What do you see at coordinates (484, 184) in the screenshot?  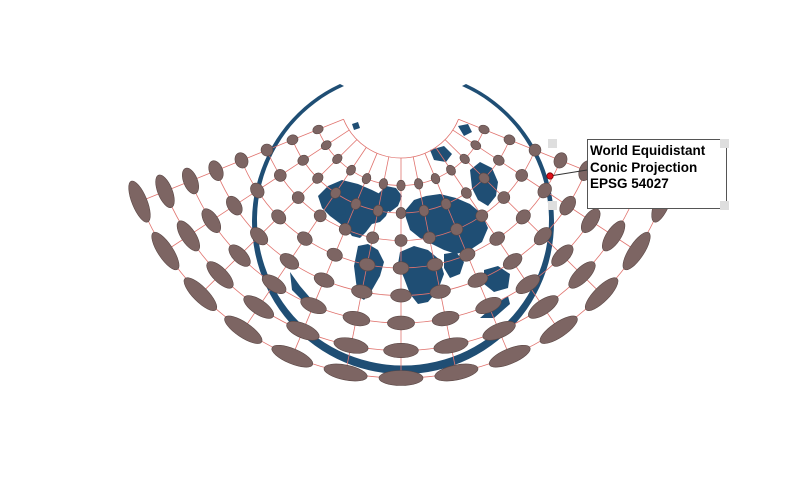 I see `land-east-asia` at bounding box center [484, 184].